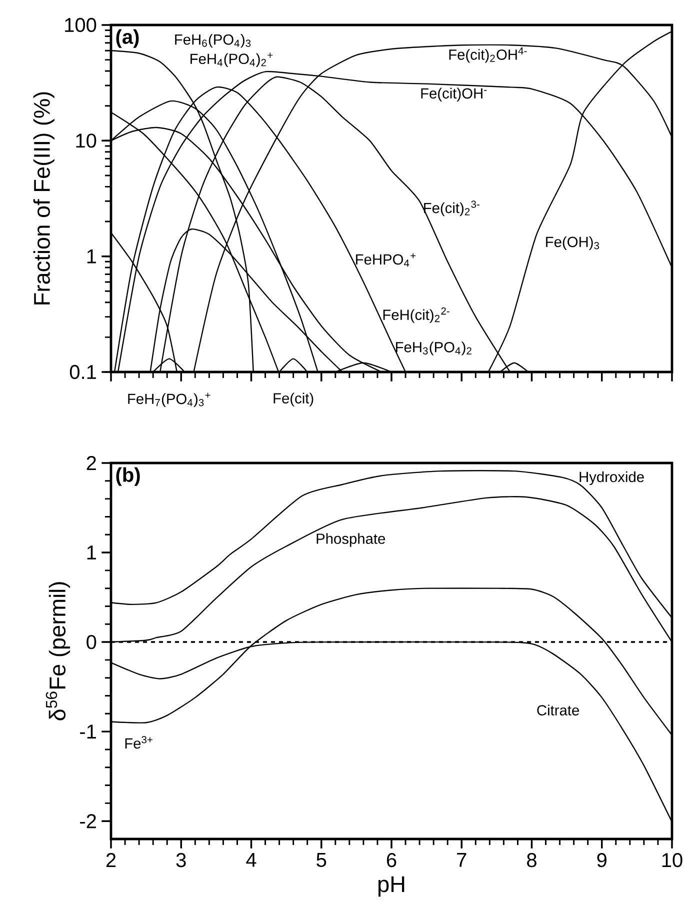  Describe the element at coordinates (416, 315) in the screenshot. I see `annotation: FeH(cit)$_{2}$2-` at that location.